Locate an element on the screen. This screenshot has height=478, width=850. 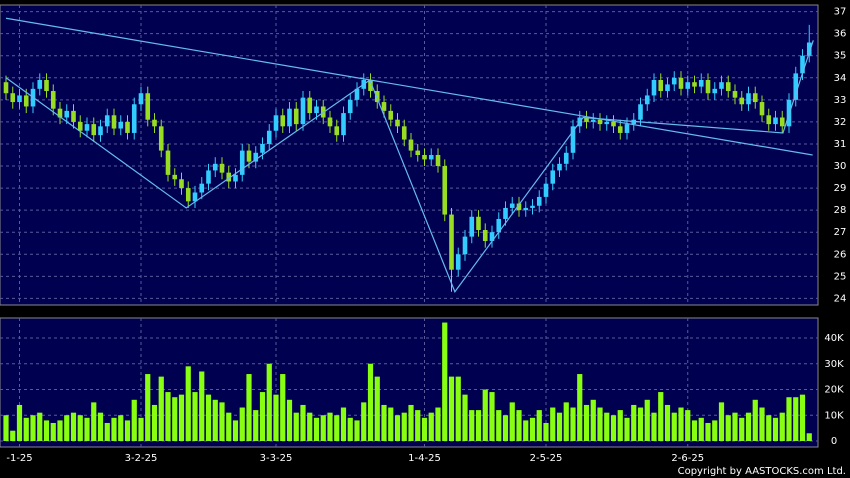
y-tick-label: 33 is located at coordinates (840, 100).